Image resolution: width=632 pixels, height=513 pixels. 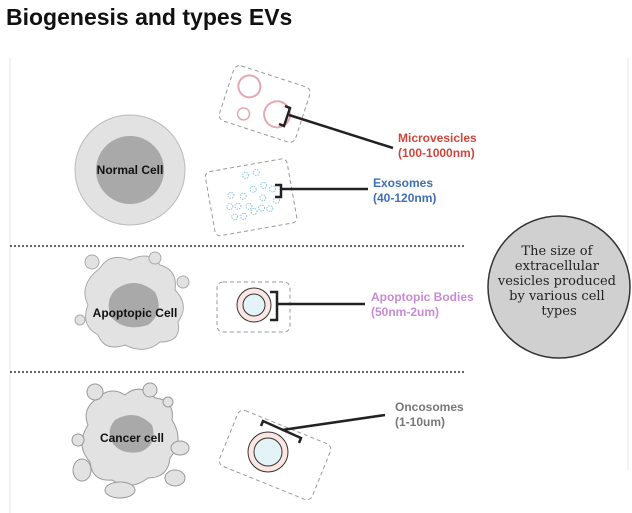 I want to click on cancer-cell: Cancer cell, so click(x=130, y=440).